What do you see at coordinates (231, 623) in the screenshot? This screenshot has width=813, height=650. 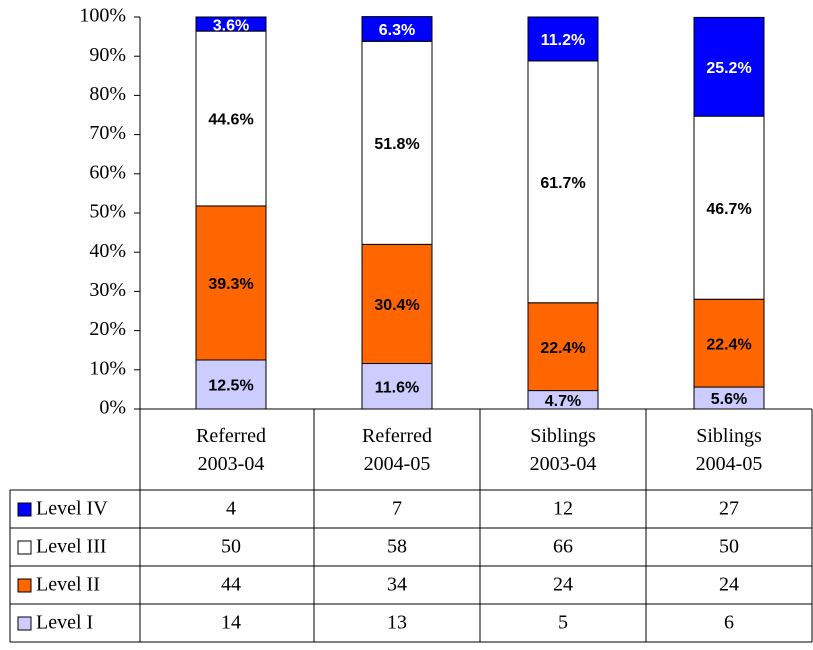 I see `table-value: 14` at bounding box center [231, 623].